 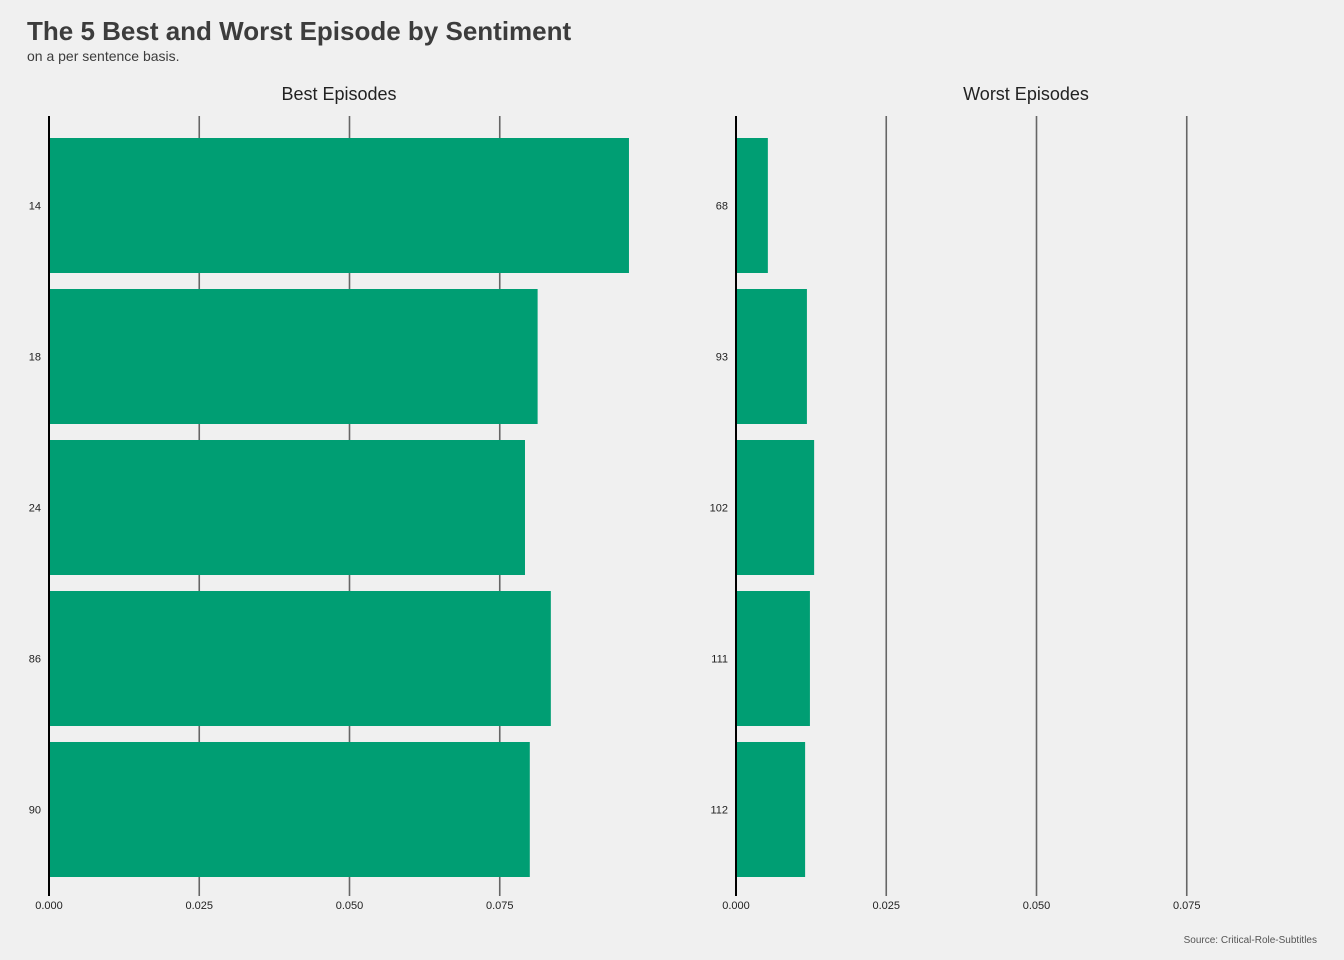 What do you see at coordinates (35, 358) in the screenshot?
I see `best-category-label: 18` at bounding box center [35, 358].